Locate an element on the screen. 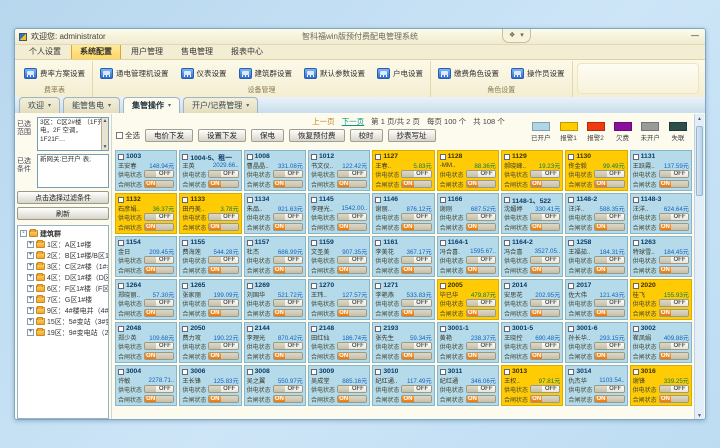 The image size is (720, 448). scroll-up-icon: ▲ is located at coordinates (699, 119).